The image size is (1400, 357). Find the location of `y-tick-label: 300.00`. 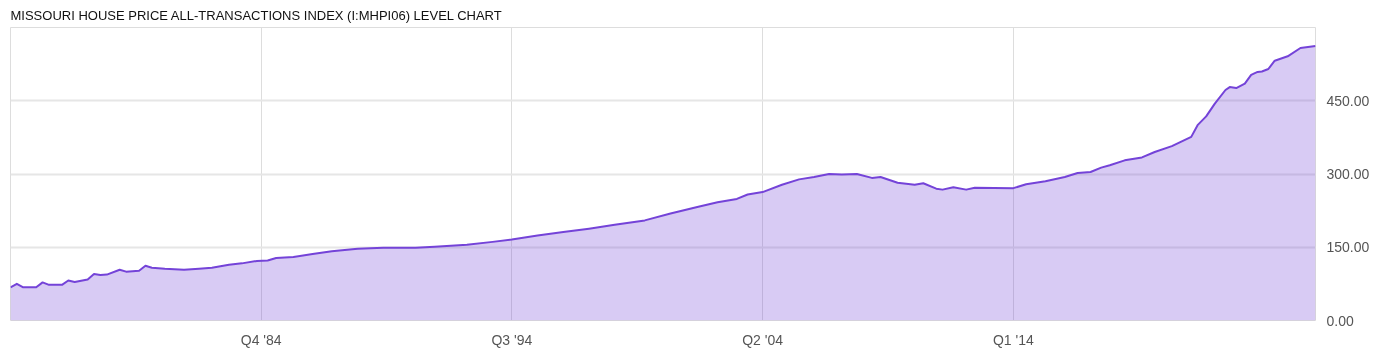

y-tick-label: 300.00 is located at coordinates (1348, 174).